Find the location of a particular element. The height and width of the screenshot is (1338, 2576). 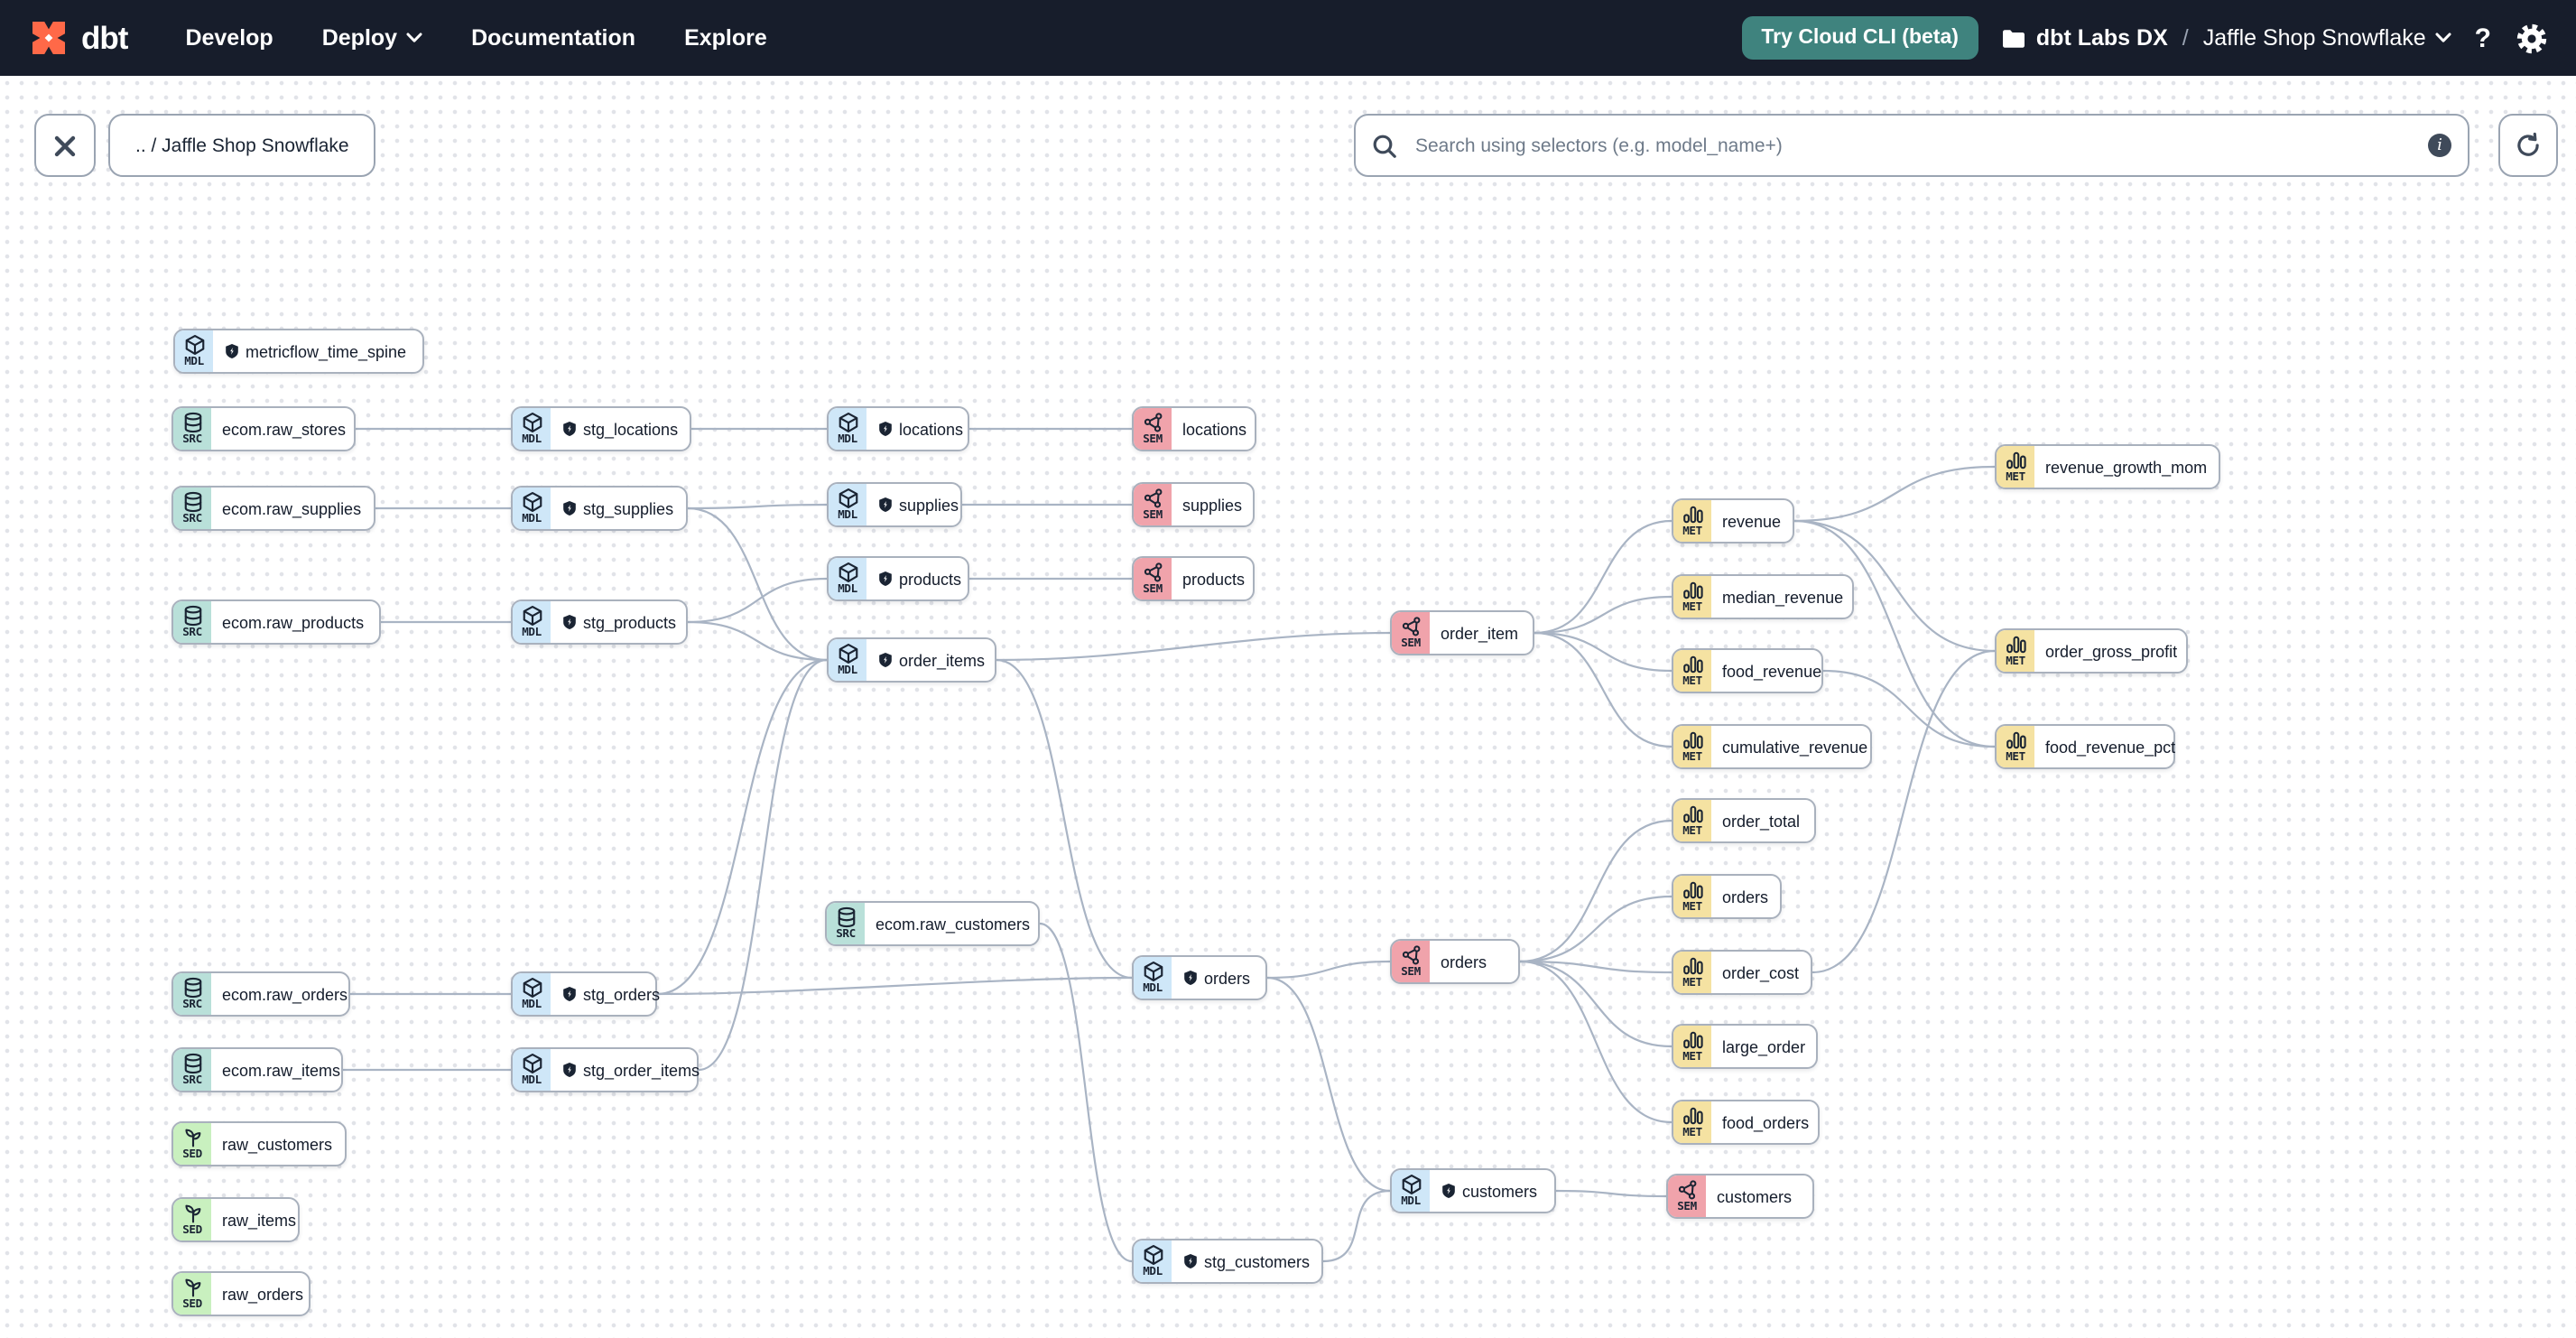

graph-node-raw_supplies_src: SRC ecom.raw_supplies is located at coordinates (273, 509).